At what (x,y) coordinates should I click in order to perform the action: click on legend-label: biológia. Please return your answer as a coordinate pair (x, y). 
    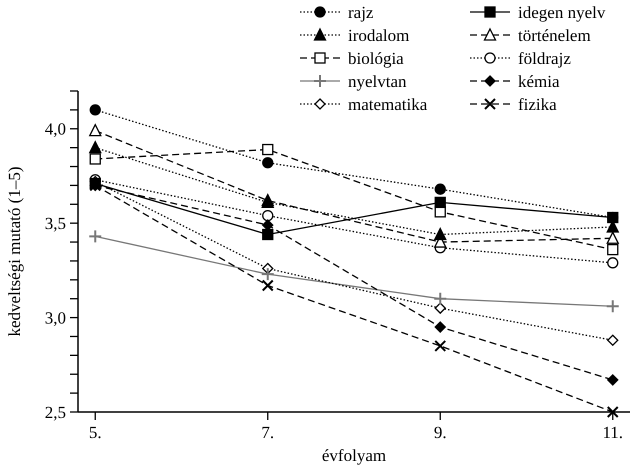
    Looking at the image, I should click on (376, 58).